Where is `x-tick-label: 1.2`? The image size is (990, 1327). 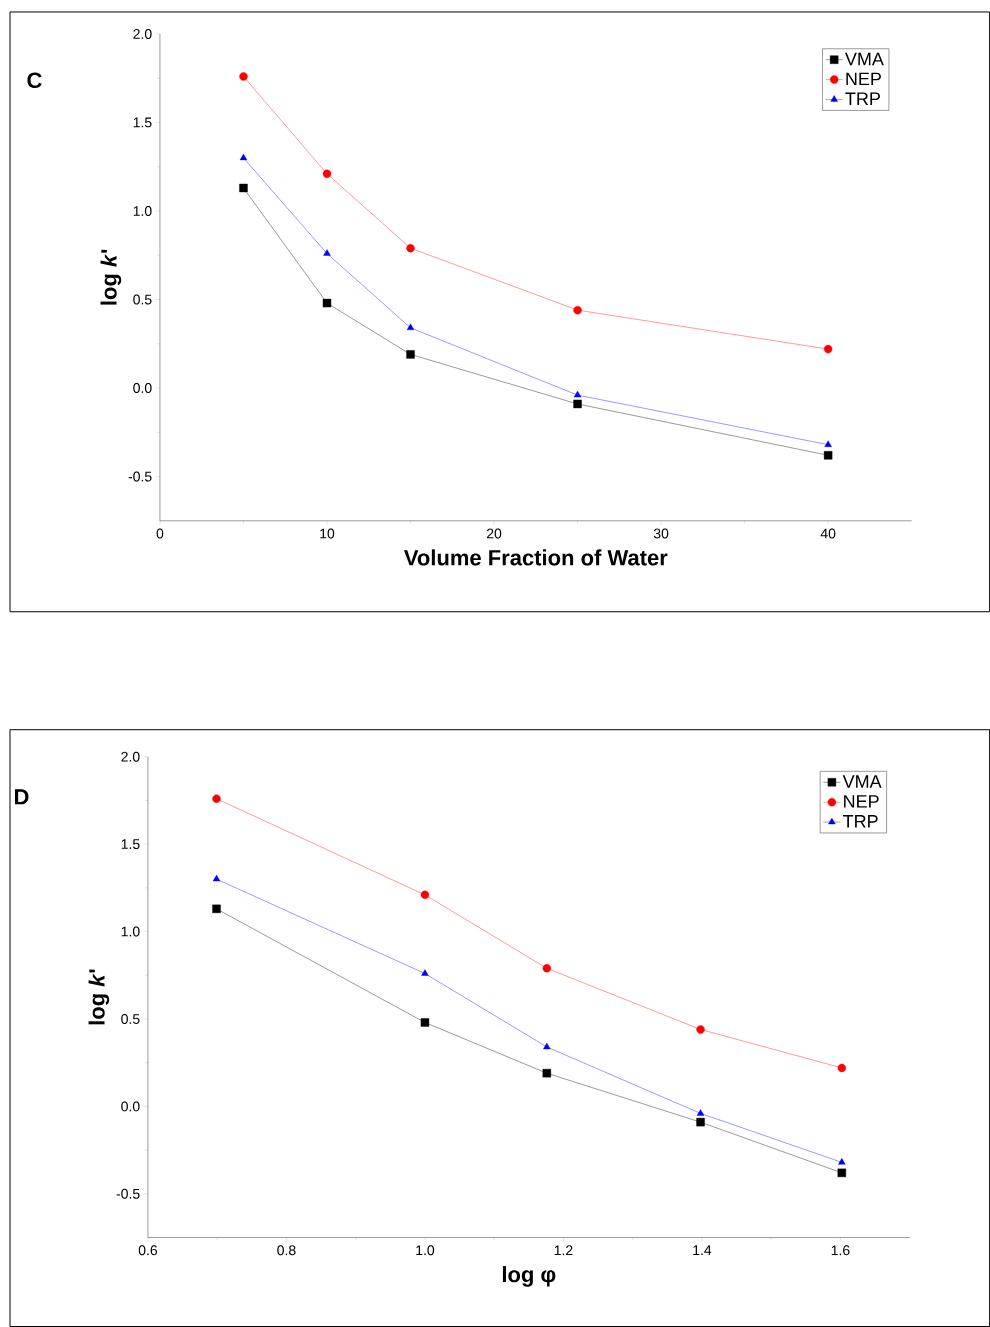 x-tick-label: 1.2 is located at coordinates (563, 1250).